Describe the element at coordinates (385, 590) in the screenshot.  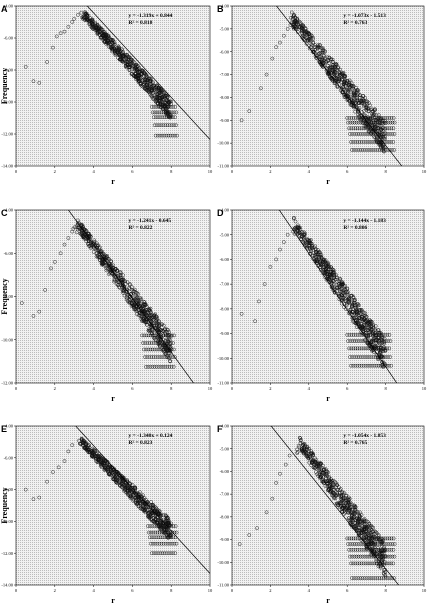
I see `x-tick-label: 8` at that location.